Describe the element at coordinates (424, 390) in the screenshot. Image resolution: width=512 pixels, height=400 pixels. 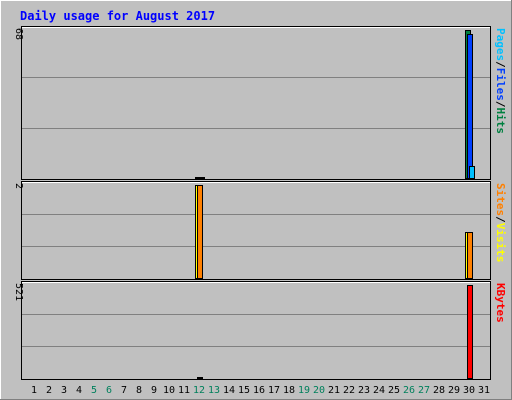
I see `x-tick-label: 27` at that location.